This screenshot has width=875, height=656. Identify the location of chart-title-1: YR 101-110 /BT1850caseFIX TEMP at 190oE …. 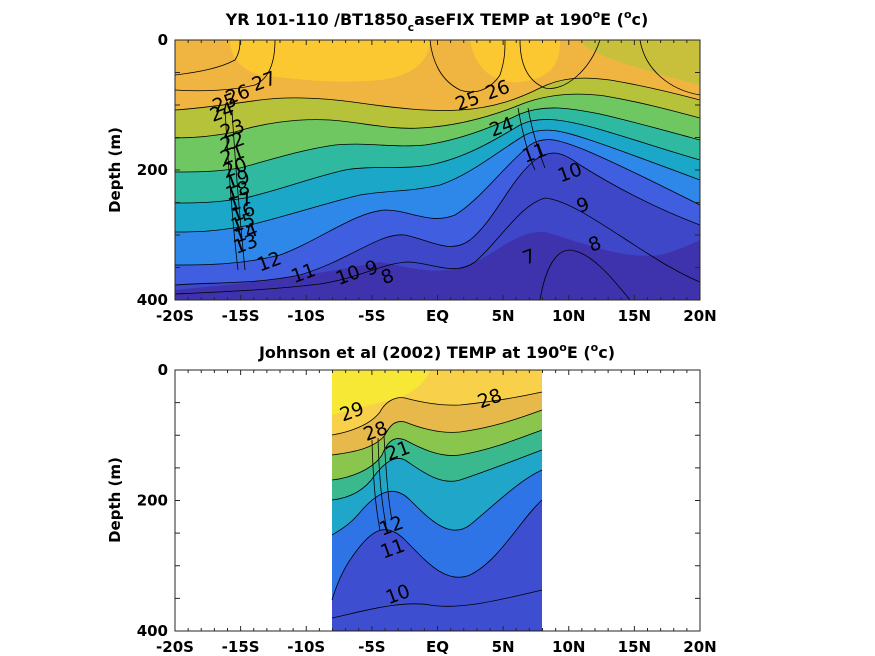
(437, 21).